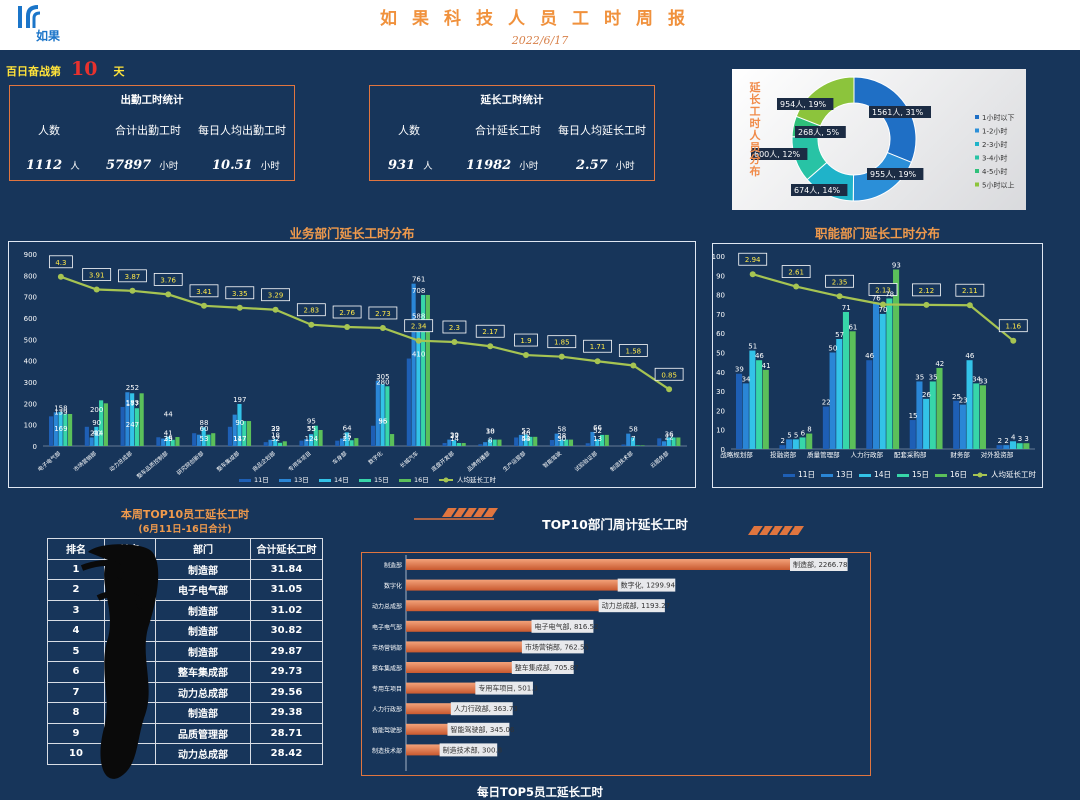 This screenshot has height=800, width=1080. What do you see at coordinates (720, 392) in the screenshot?
I see `y-tick-label: 30` at bounding box center [720, 392].